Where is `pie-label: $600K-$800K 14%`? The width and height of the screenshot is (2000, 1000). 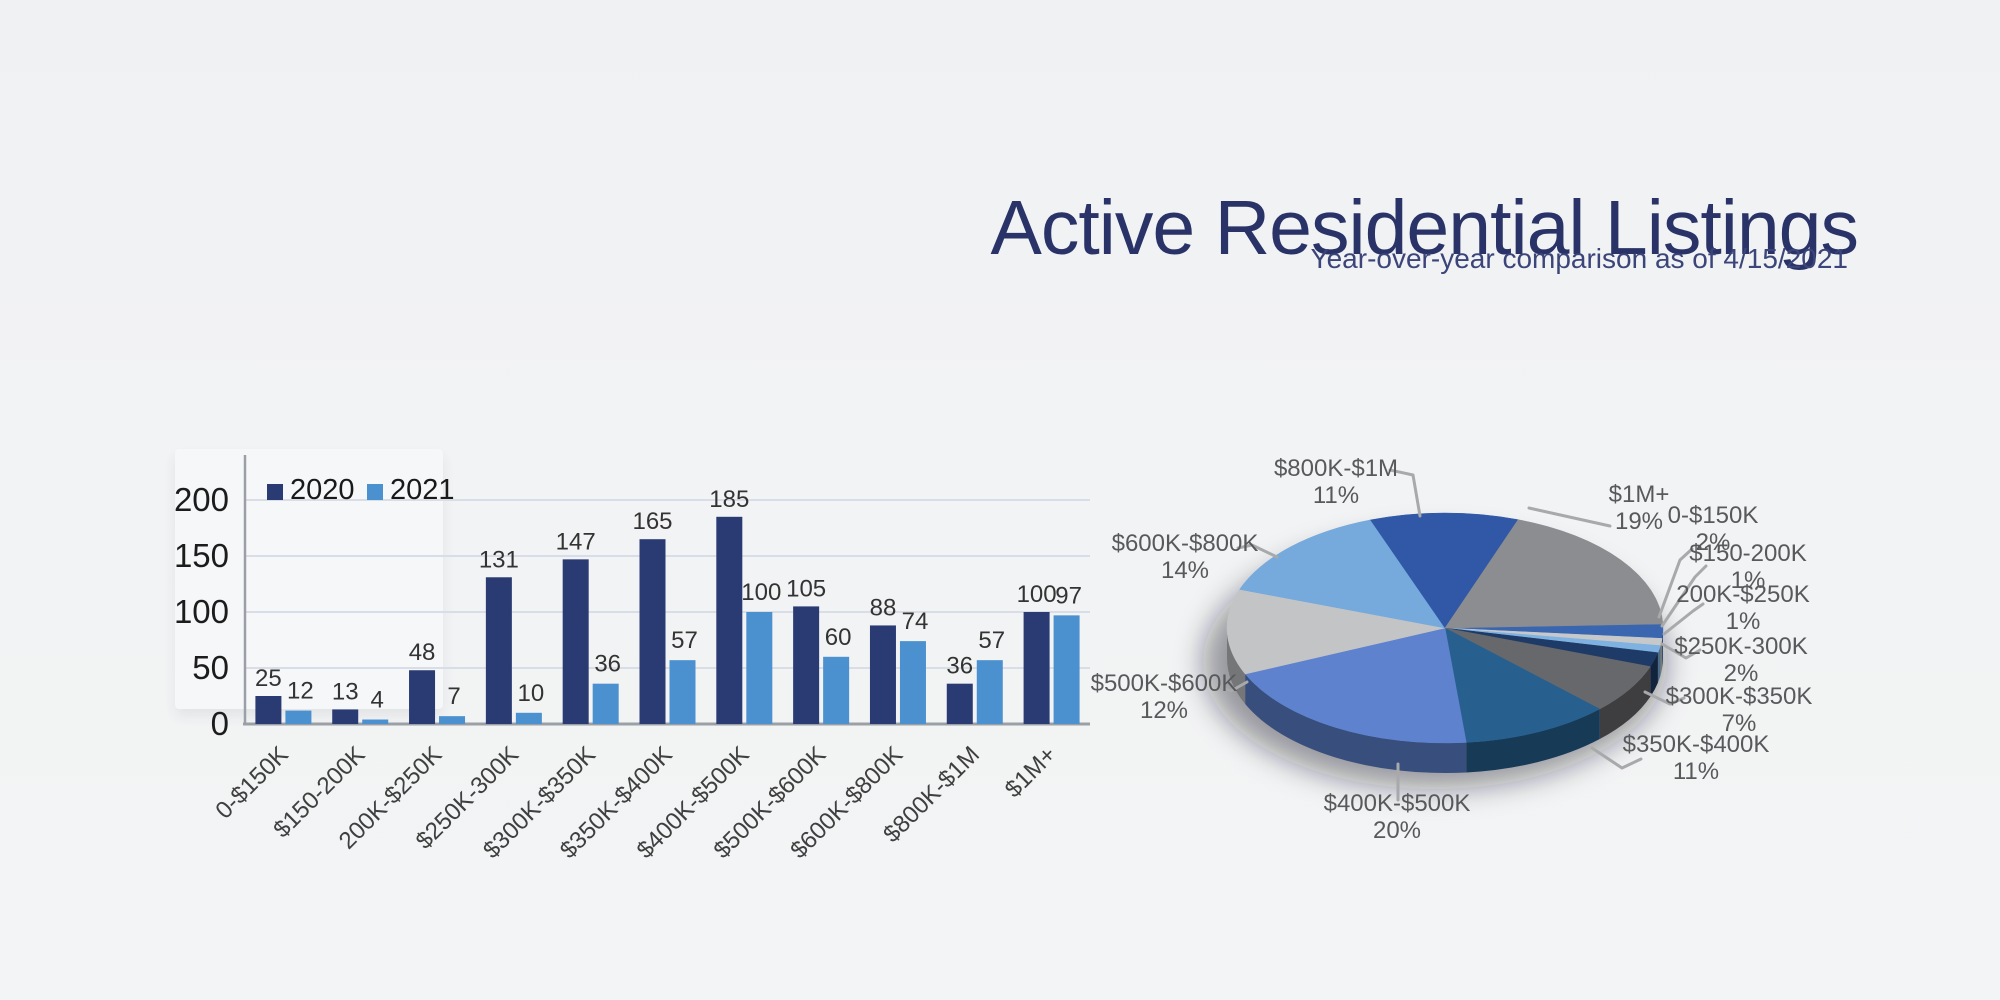 pie-label: $600K-$800K 14% is located at coordinates (1185, 557).